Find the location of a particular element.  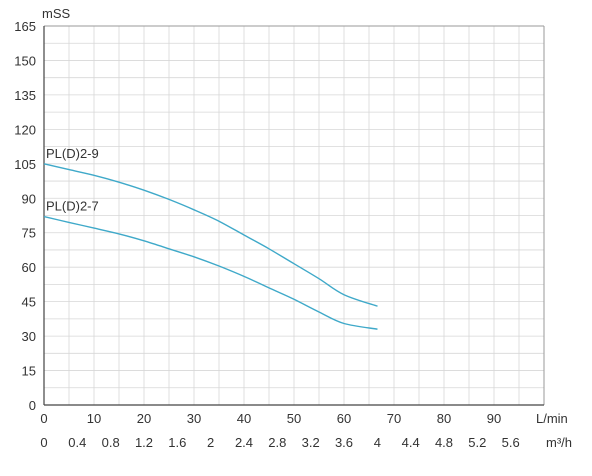

y-tick-label: 135 is located at coordinates (25, 95).